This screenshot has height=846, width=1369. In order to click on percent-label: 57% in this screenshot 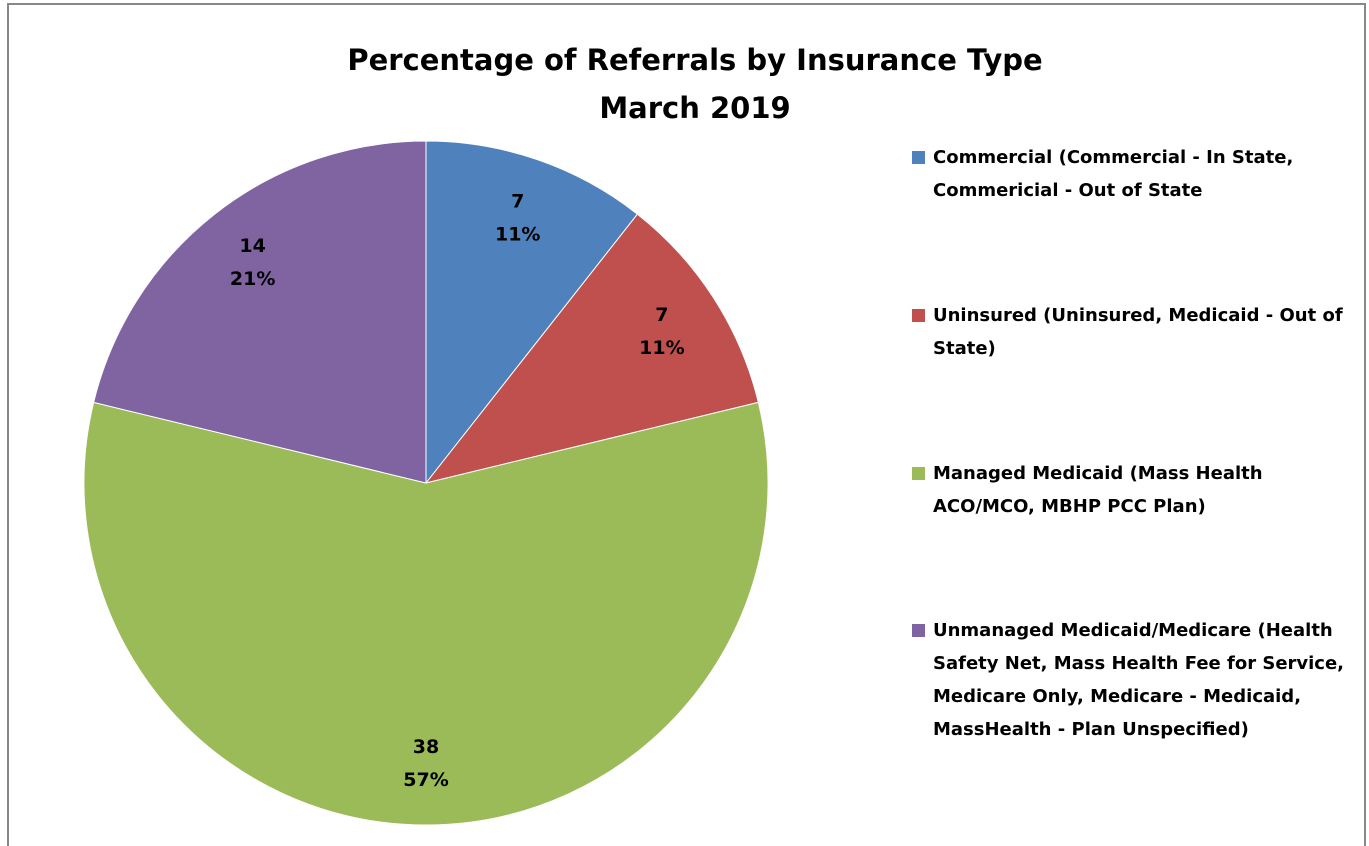, I will do `click(425, 780)`.